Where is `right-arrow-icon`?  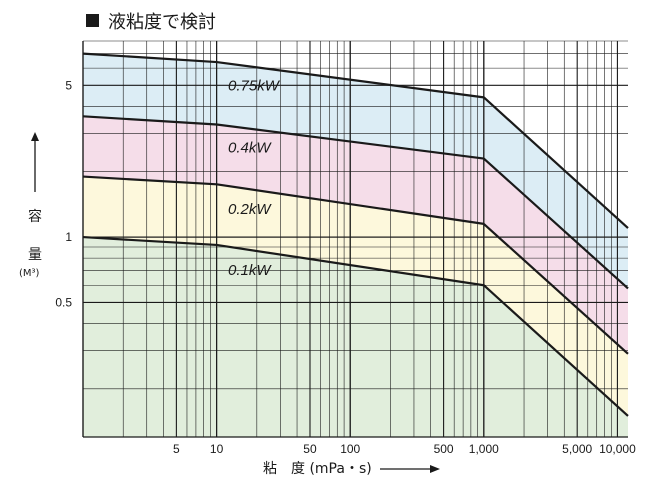
right-arrow-icon is located at coordinates (410, 469).